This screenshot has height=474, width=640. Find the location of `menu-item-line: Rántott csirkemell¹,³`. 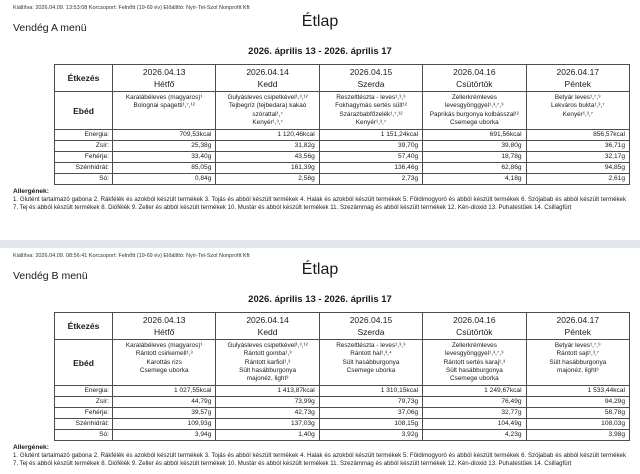

menu-item-line: Rántott csirkemell¹,³ is located at coordinates (164, 354).